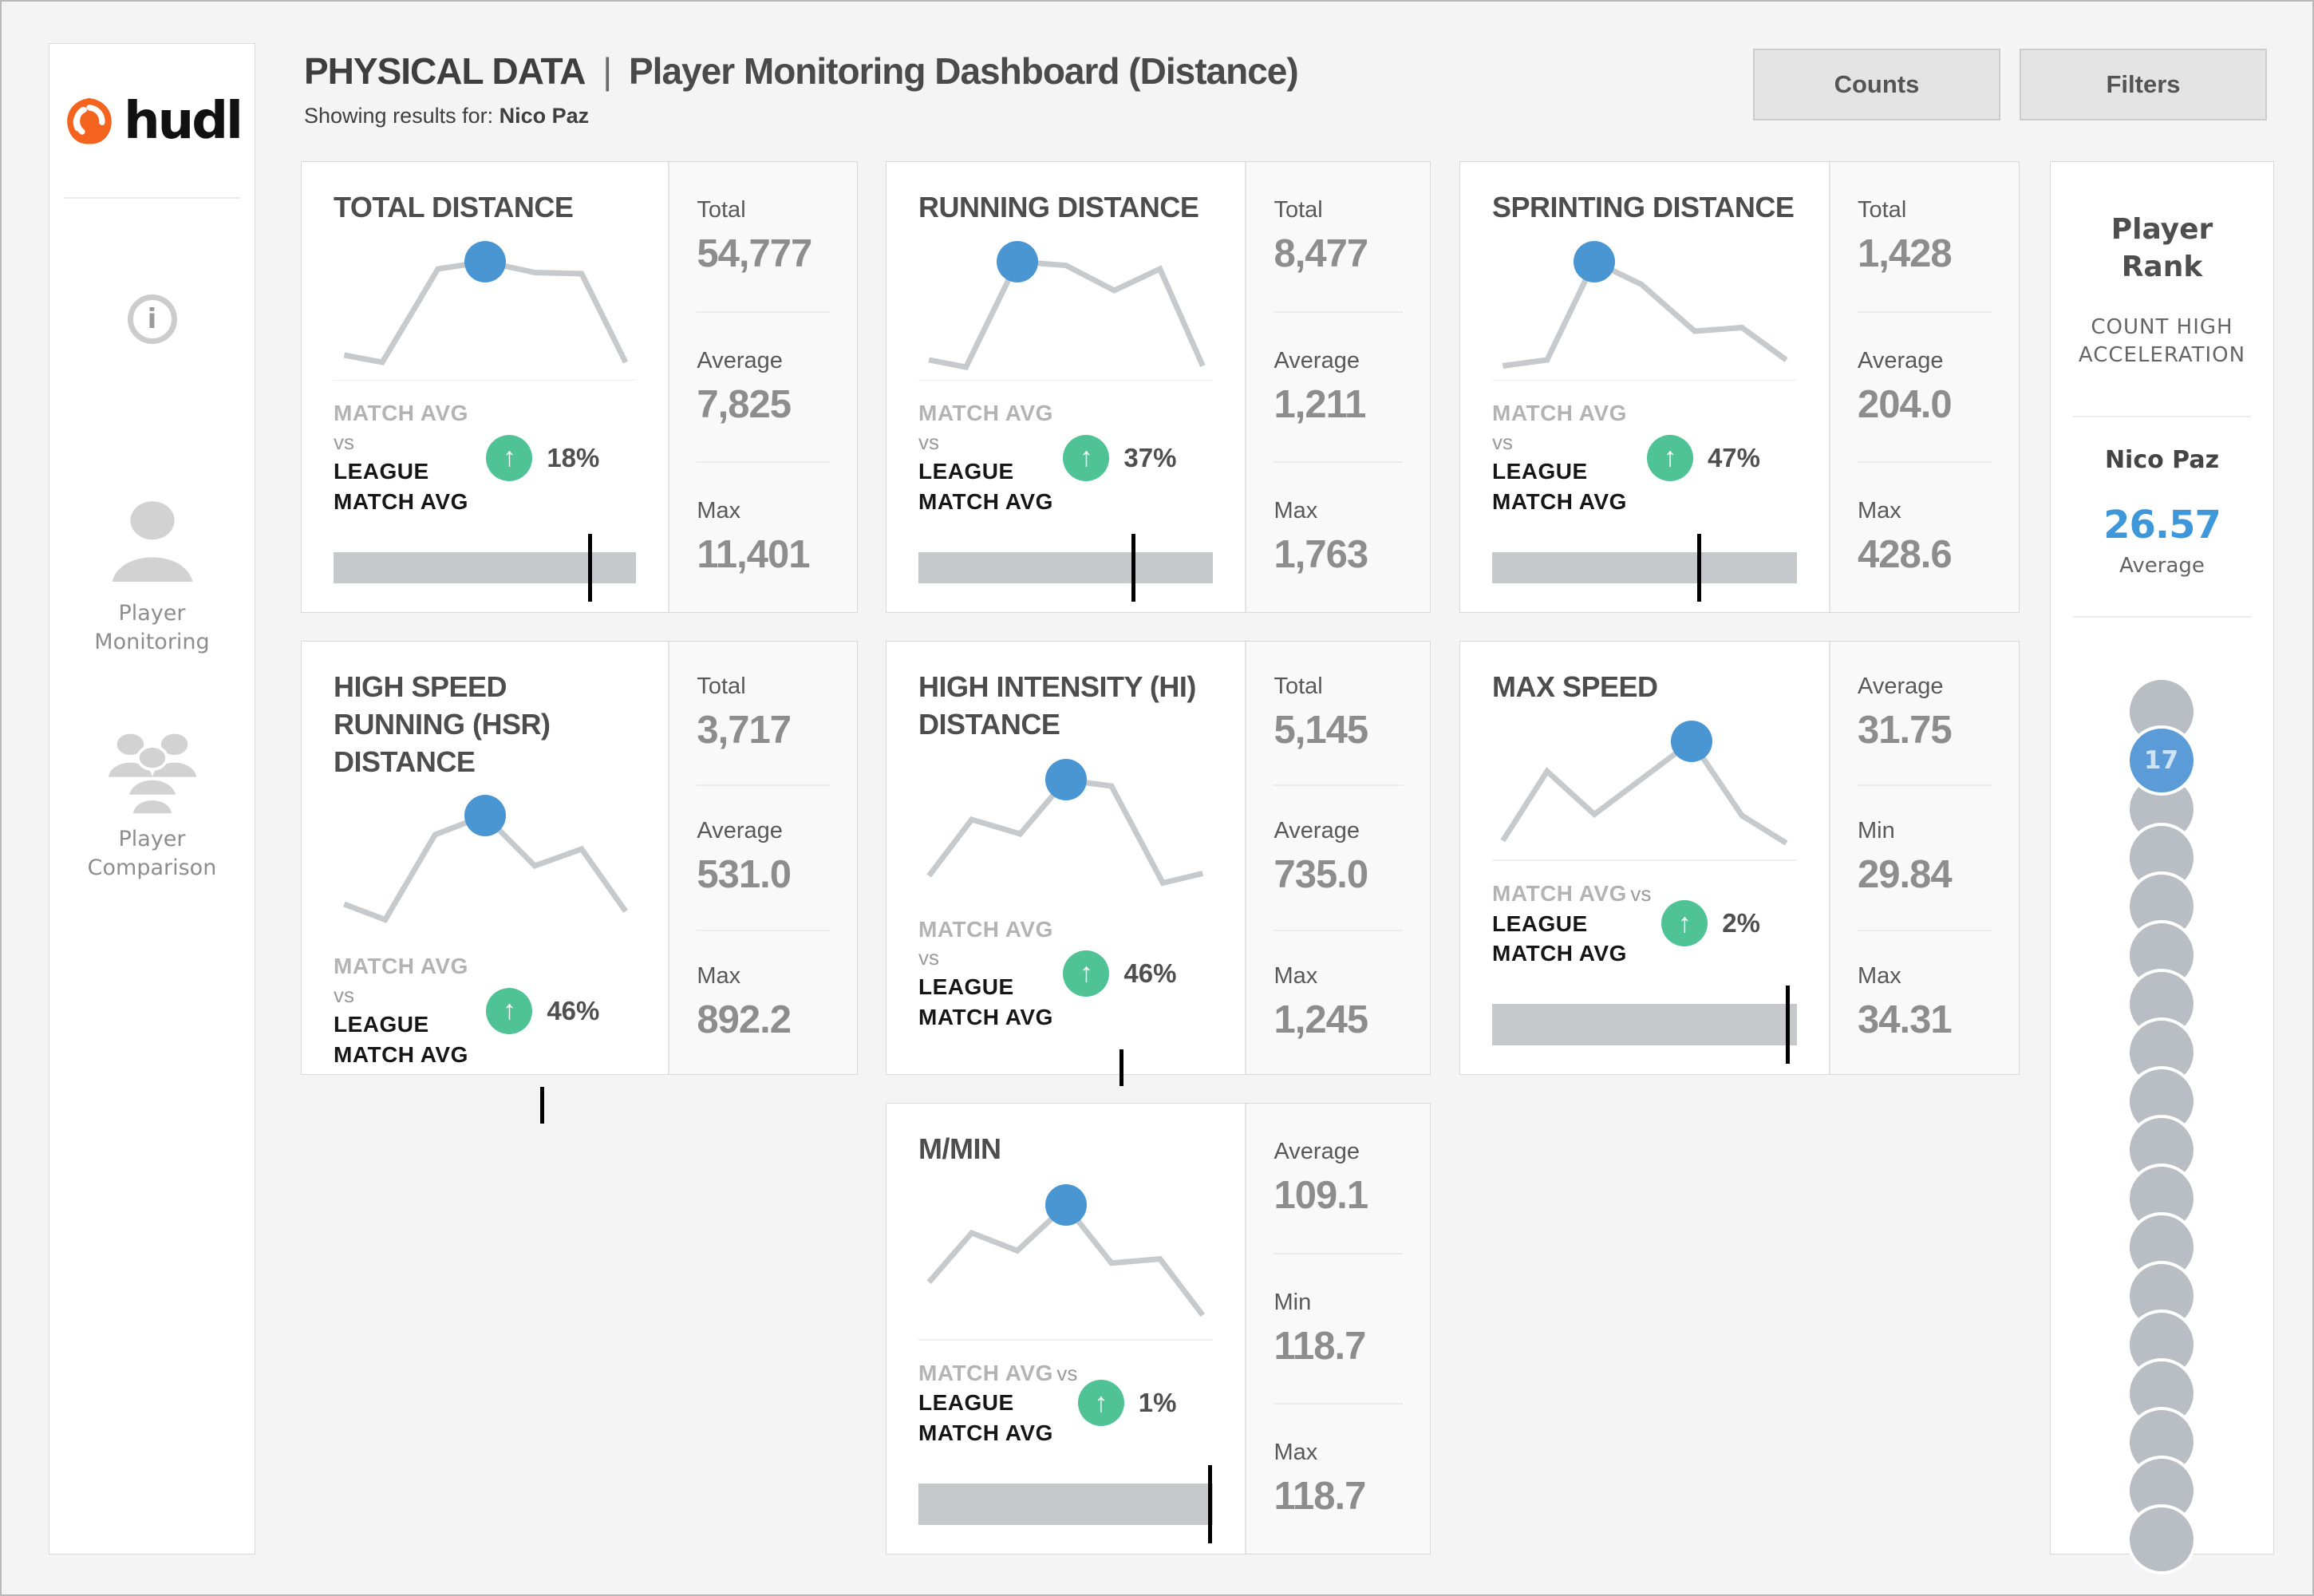 The width and height of the screenshot is (2314, 1596). I want to click on stat-value: 5,145, so click(1320, 731).